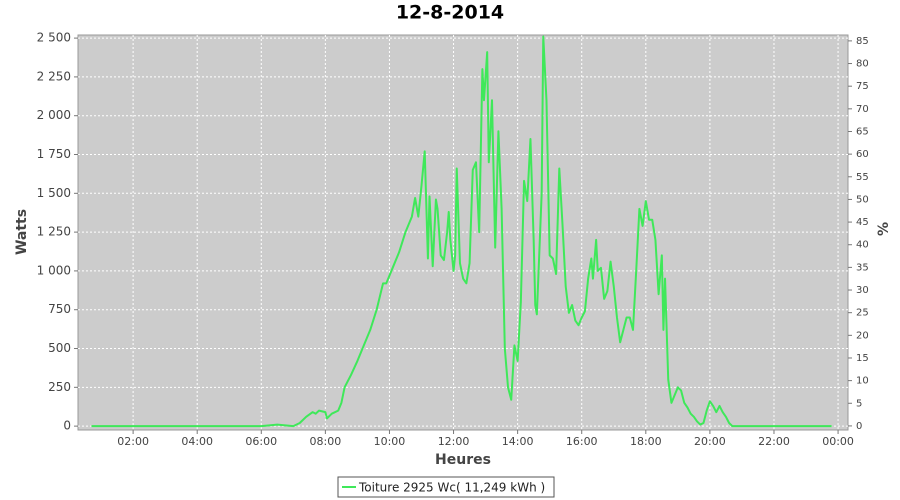  I want to click on x-tick-label: 18:00, so click(646, 441).